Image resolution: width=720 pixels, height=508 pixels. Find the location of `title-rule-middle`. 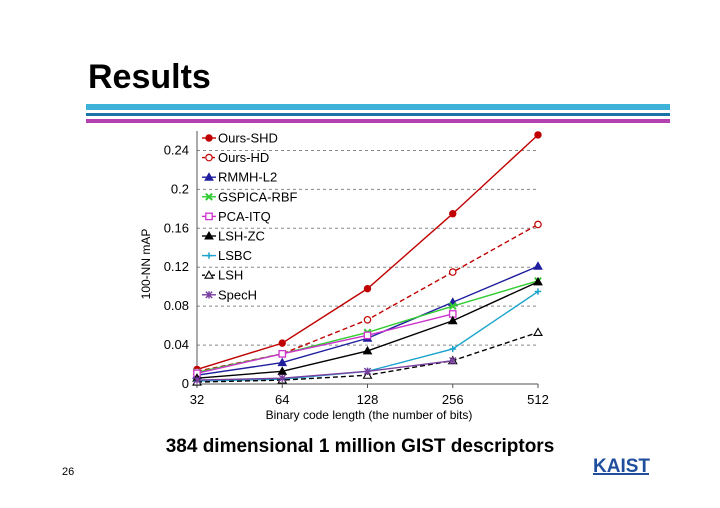

title-rule-middle is located at coordinates (378, 114).